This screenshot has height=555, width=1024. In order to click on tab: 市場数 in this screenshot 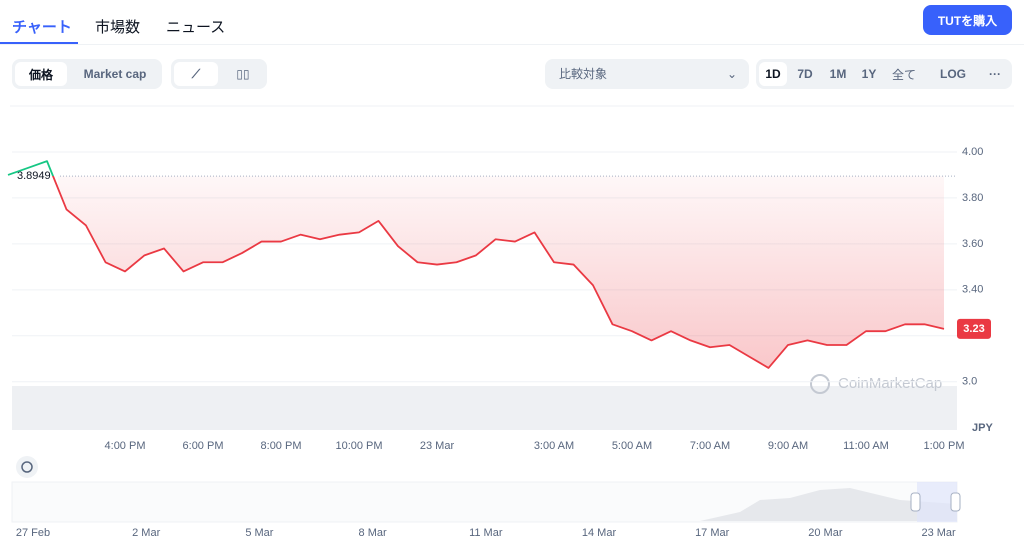, I will do `click(118, 27)`.